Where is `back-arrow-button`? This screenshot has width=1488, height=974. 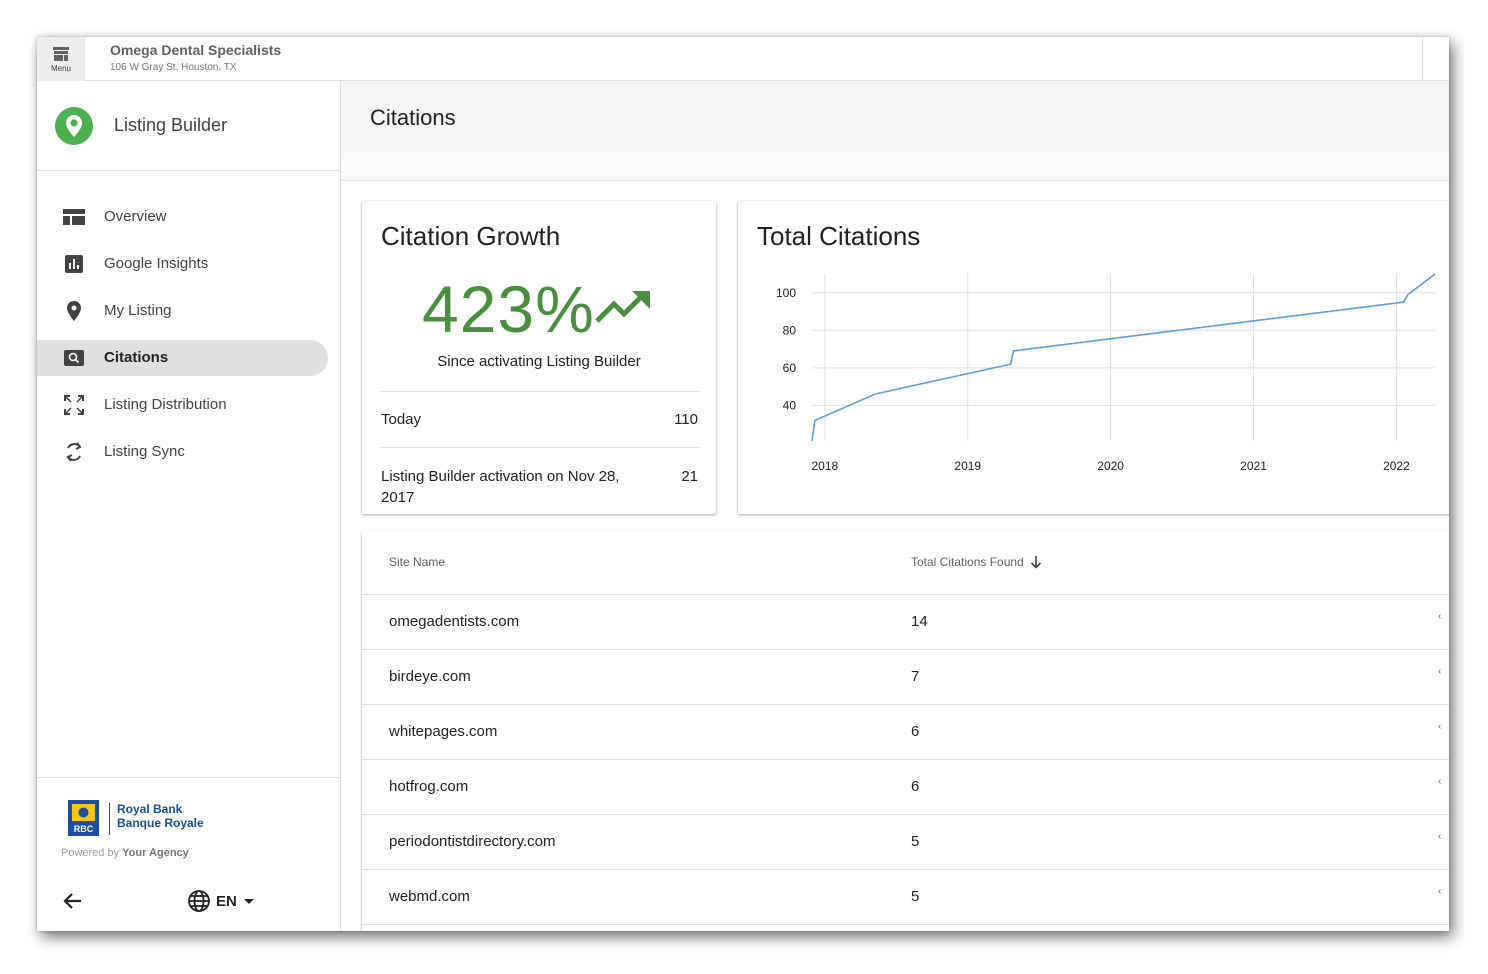
back-arrow-button is located at coordinates (73, 901).